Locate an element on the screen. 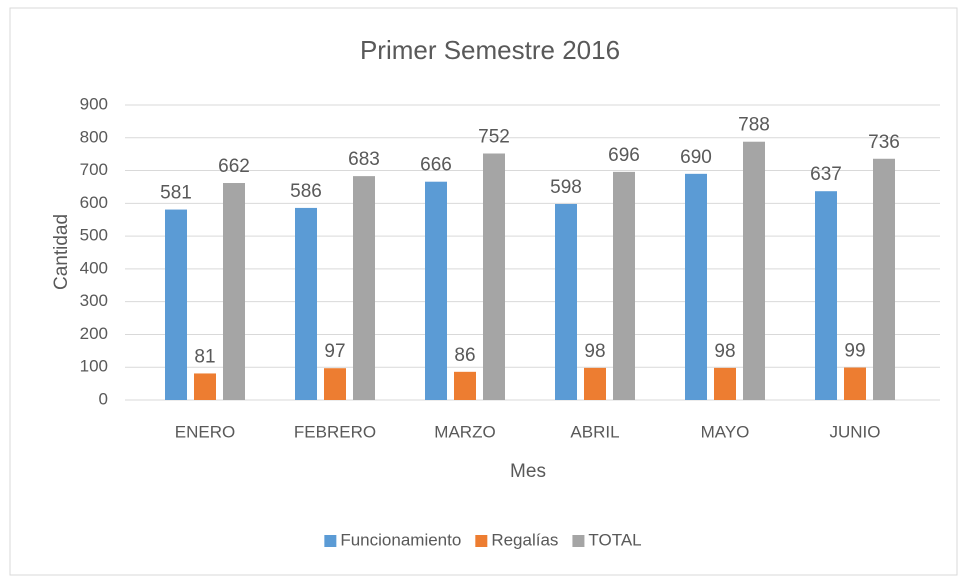 The height and width of the screenshot is (576, 958). data-label: 99 is located at coordinates (854, 351).